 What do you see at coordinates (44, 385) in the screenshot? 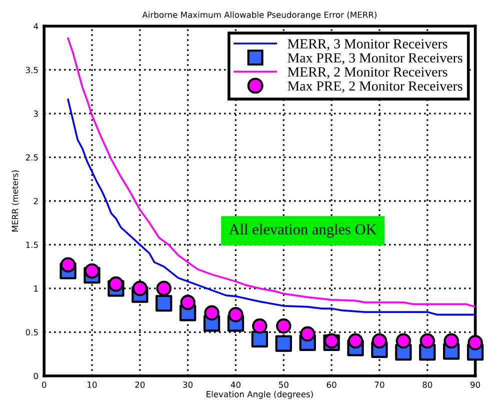
I see `x-tick-label: 0` at bounding box center [44, 385].